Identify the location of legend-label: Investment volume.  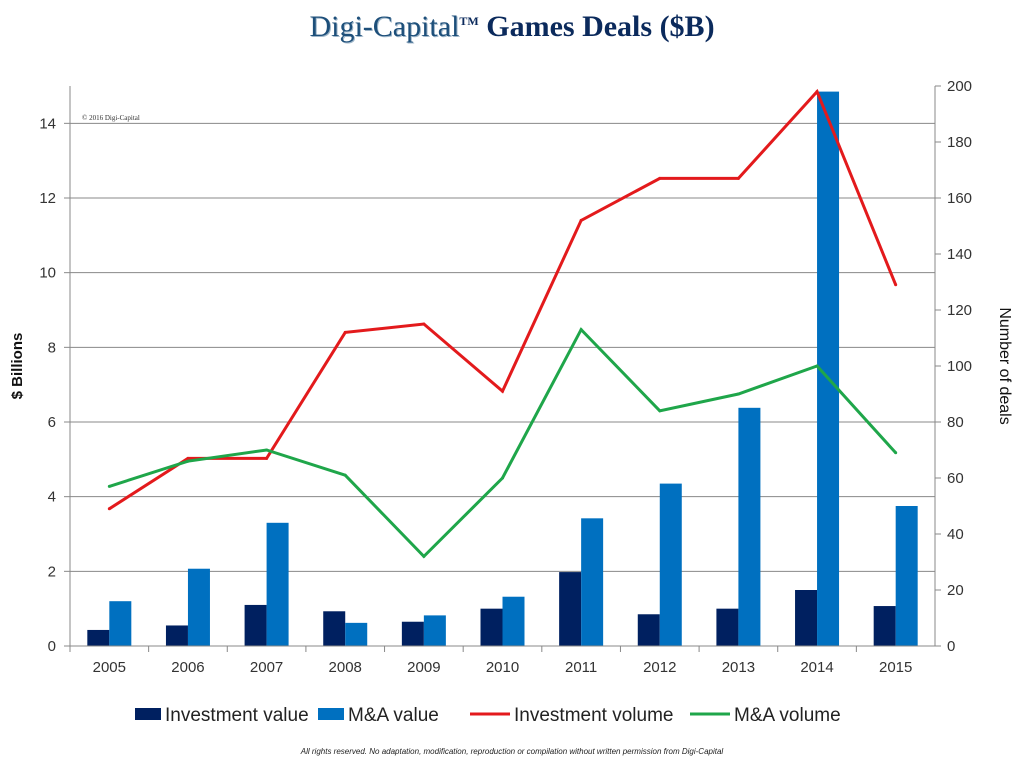
(593, 715).